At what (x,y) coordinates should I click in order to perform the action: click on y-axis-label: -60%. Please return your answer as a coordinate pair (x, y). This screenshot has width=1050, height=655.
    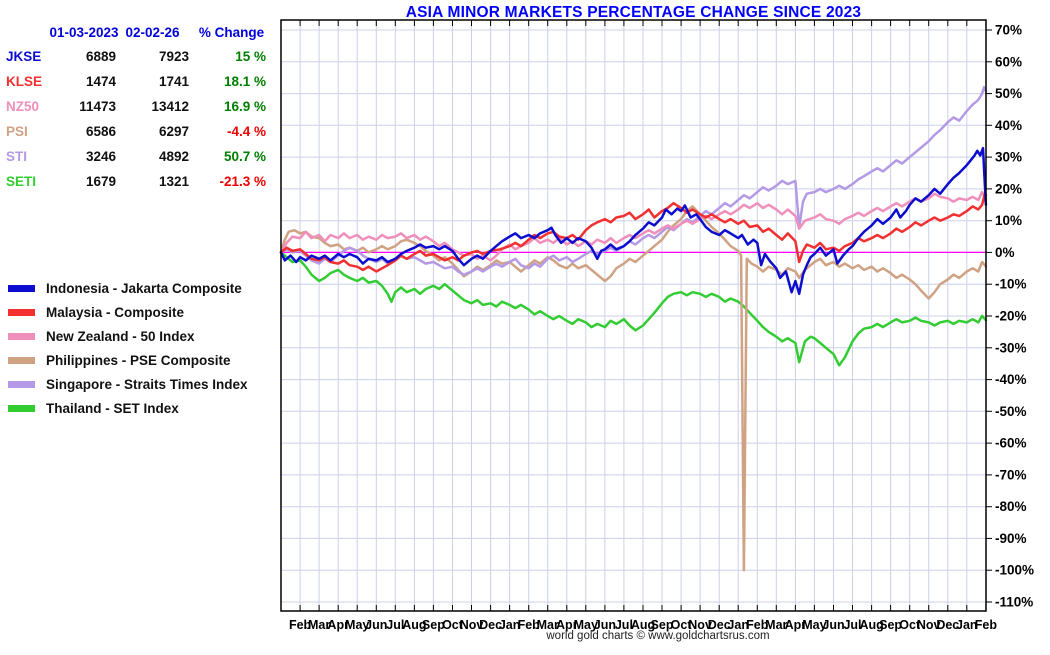
    Looking at the image, I should click on (1011, 443).